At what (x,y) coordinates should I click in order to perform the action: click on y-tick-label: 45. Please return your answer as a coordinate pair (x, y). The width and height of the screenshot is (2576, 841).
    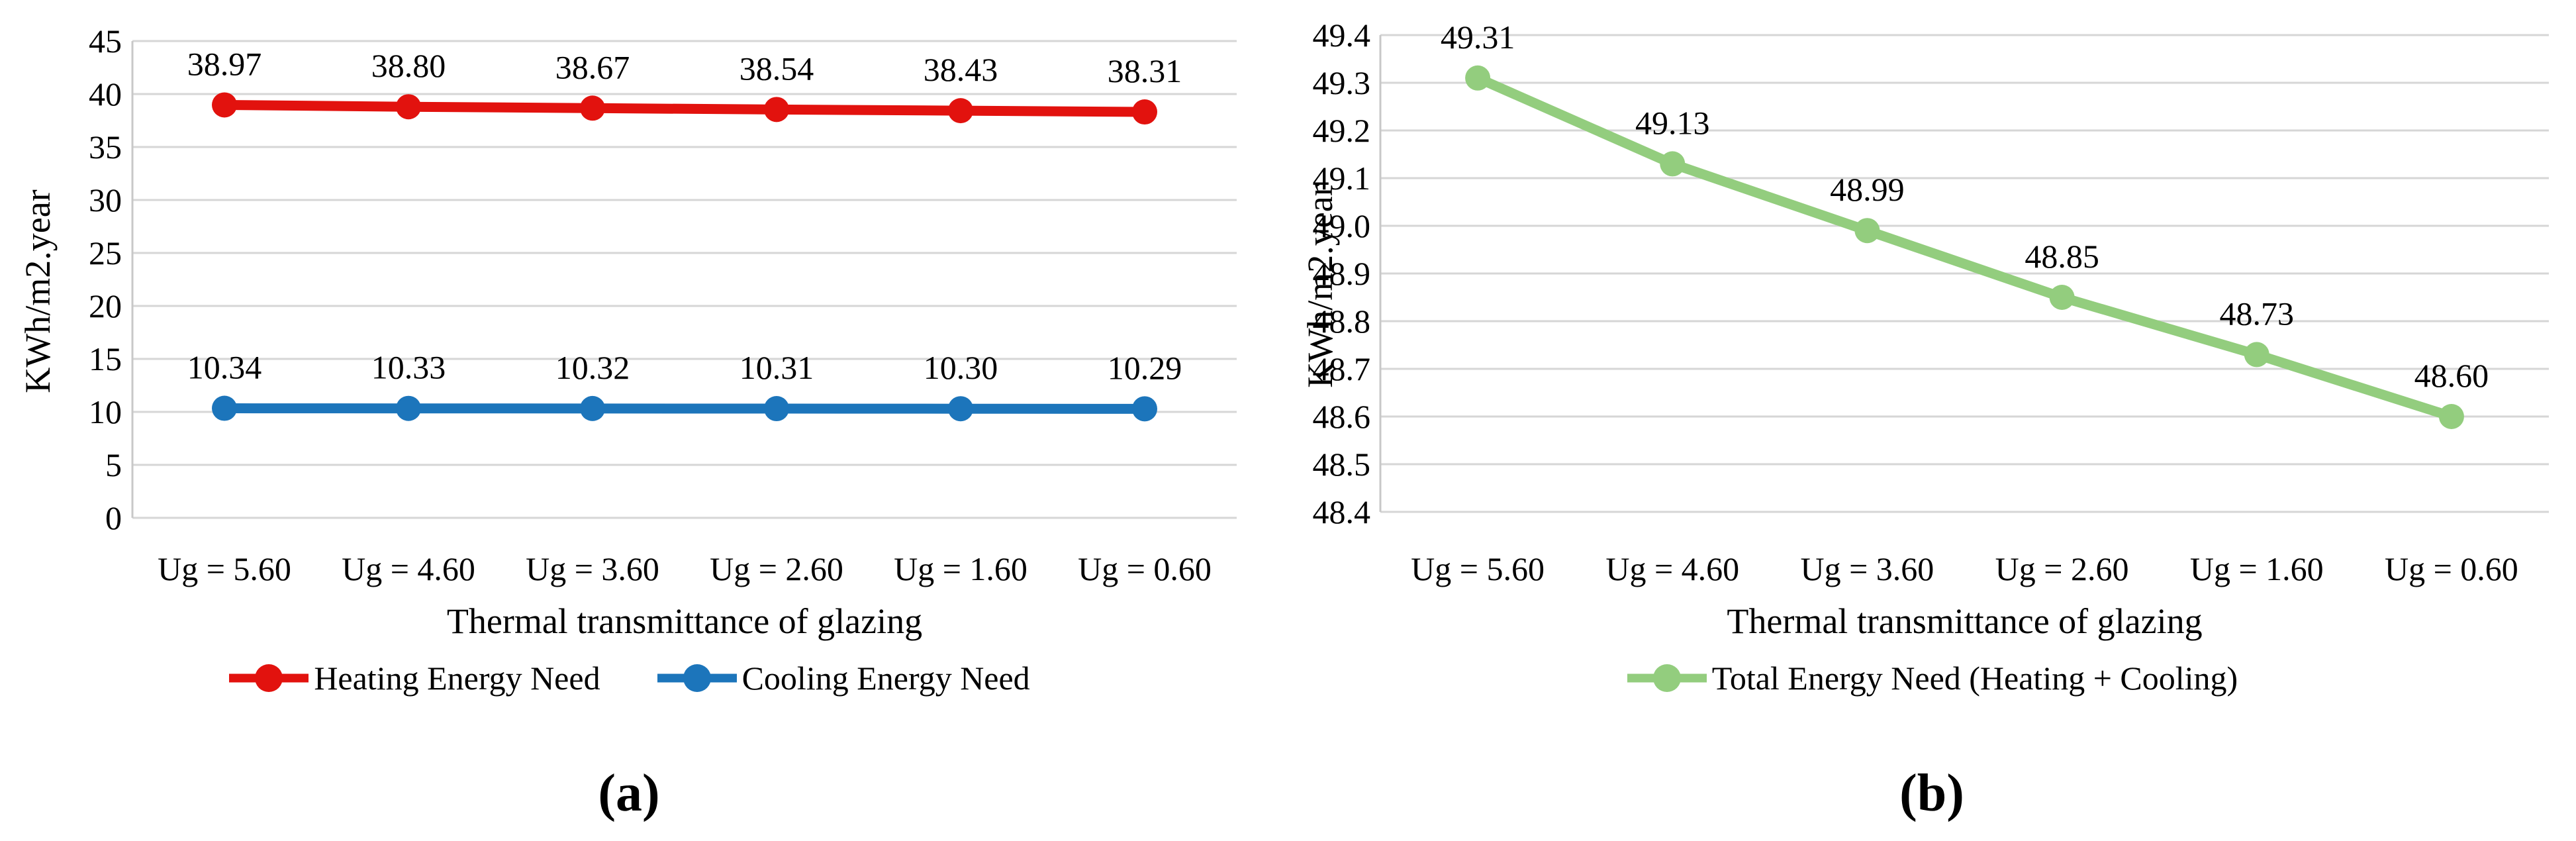
    Looking at the image, I should click on (105, 41).